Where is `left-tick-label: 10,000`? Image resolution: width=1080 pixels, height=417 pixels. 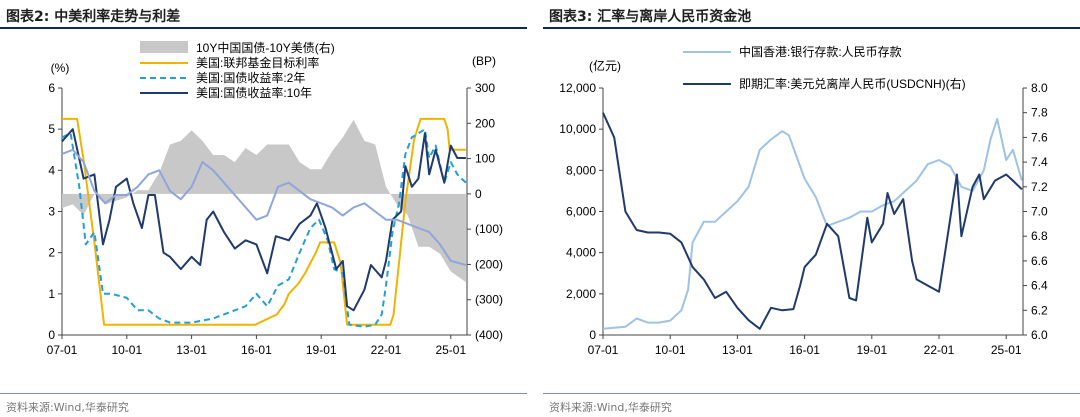
left-tick-label: 10,000 is located at coordinates (577, 129).